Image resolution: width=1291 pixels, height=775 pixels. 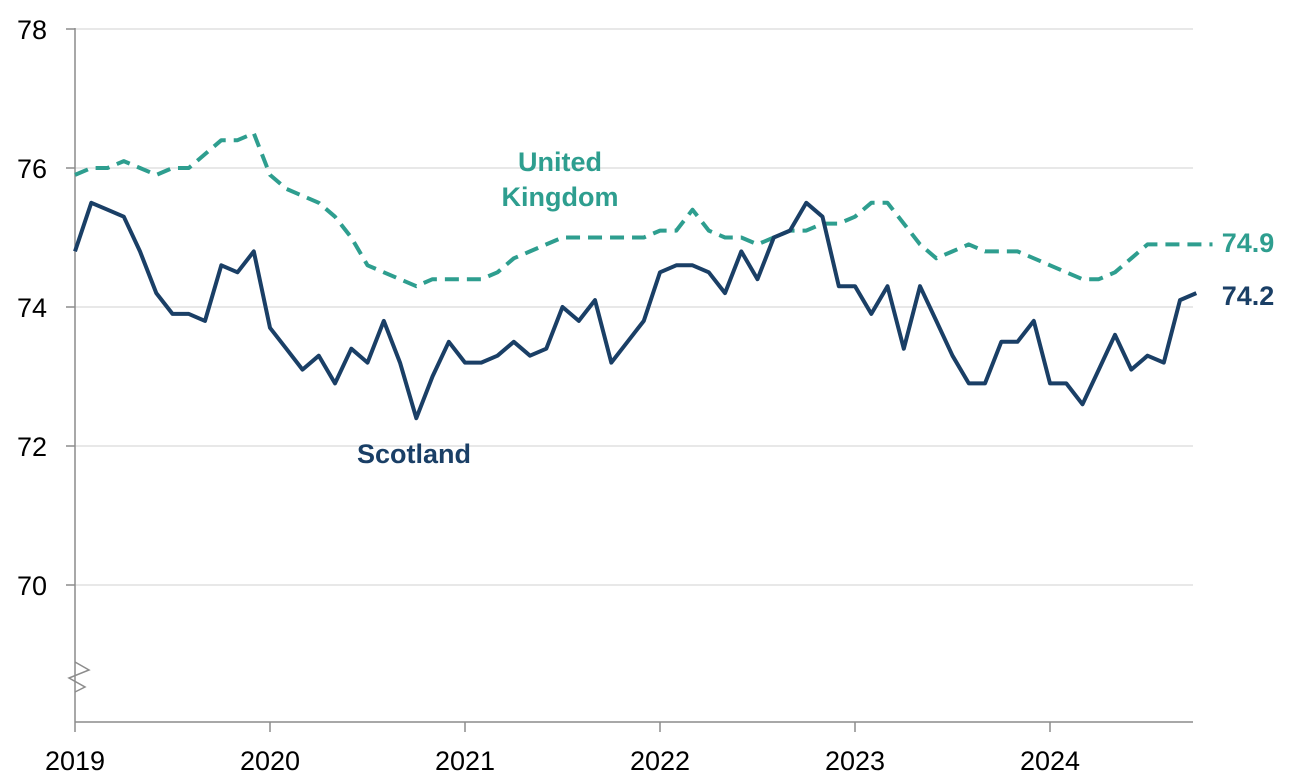 I want to click on x-tick-label: 2024, so click(x=1050, y=760).